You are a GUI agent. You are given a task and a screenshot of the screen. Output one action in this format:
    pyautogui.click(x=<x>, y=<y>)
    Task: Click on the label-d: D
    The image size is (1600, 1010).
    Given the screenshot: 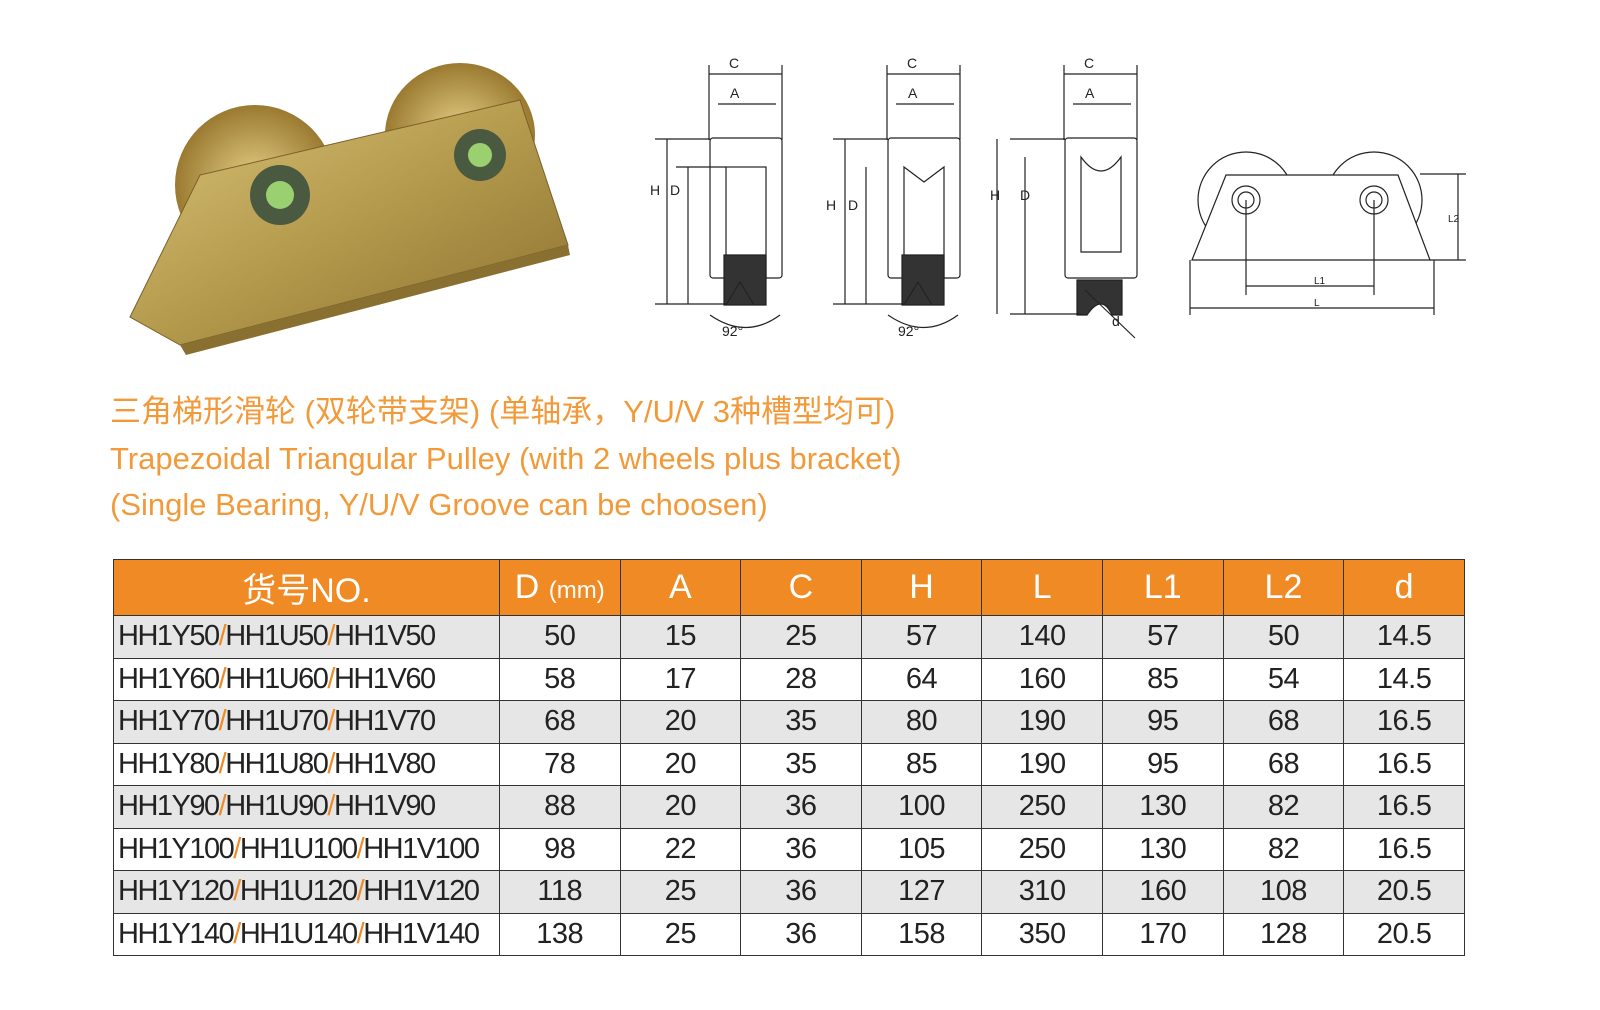 What is the action you would take?
    pyautogui.click(x=675, y=190)
    